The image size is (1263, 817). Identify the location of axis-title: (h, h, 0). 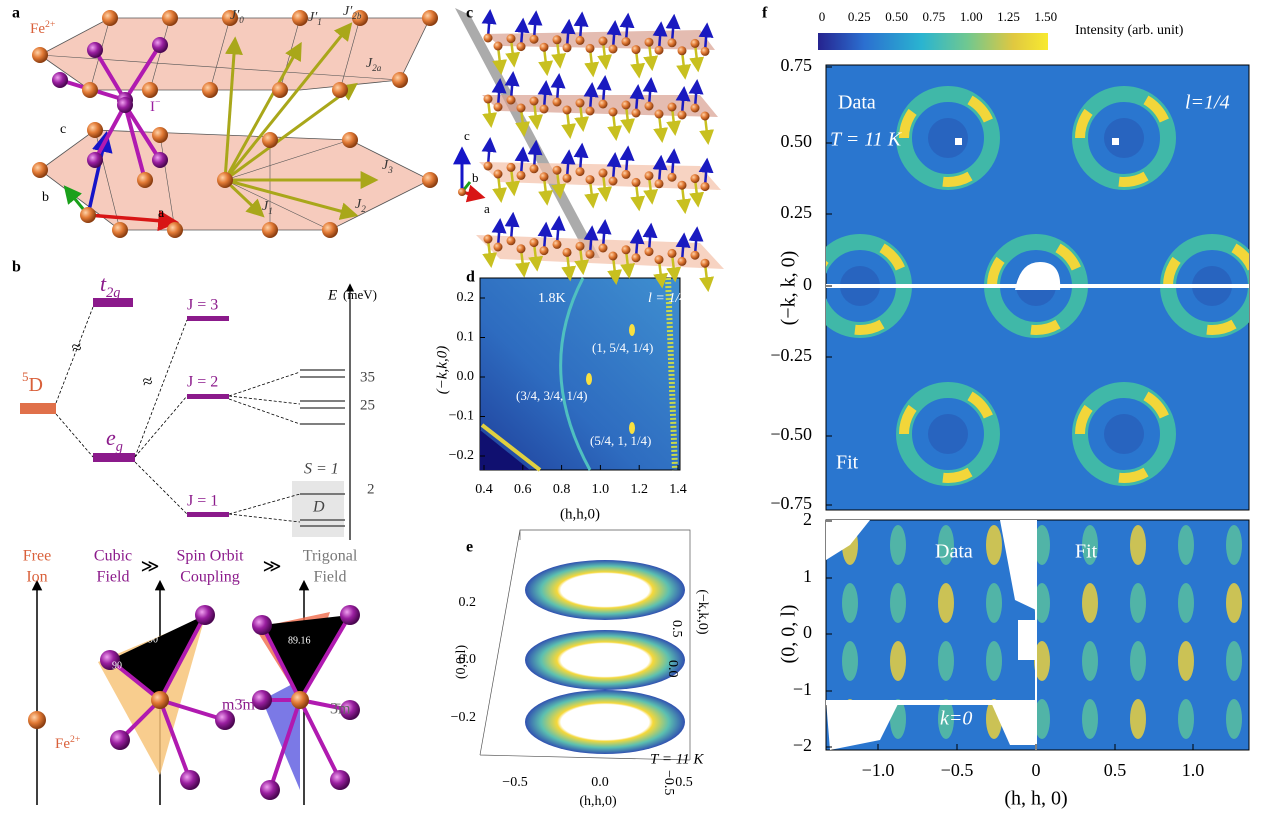
(1035, 799).